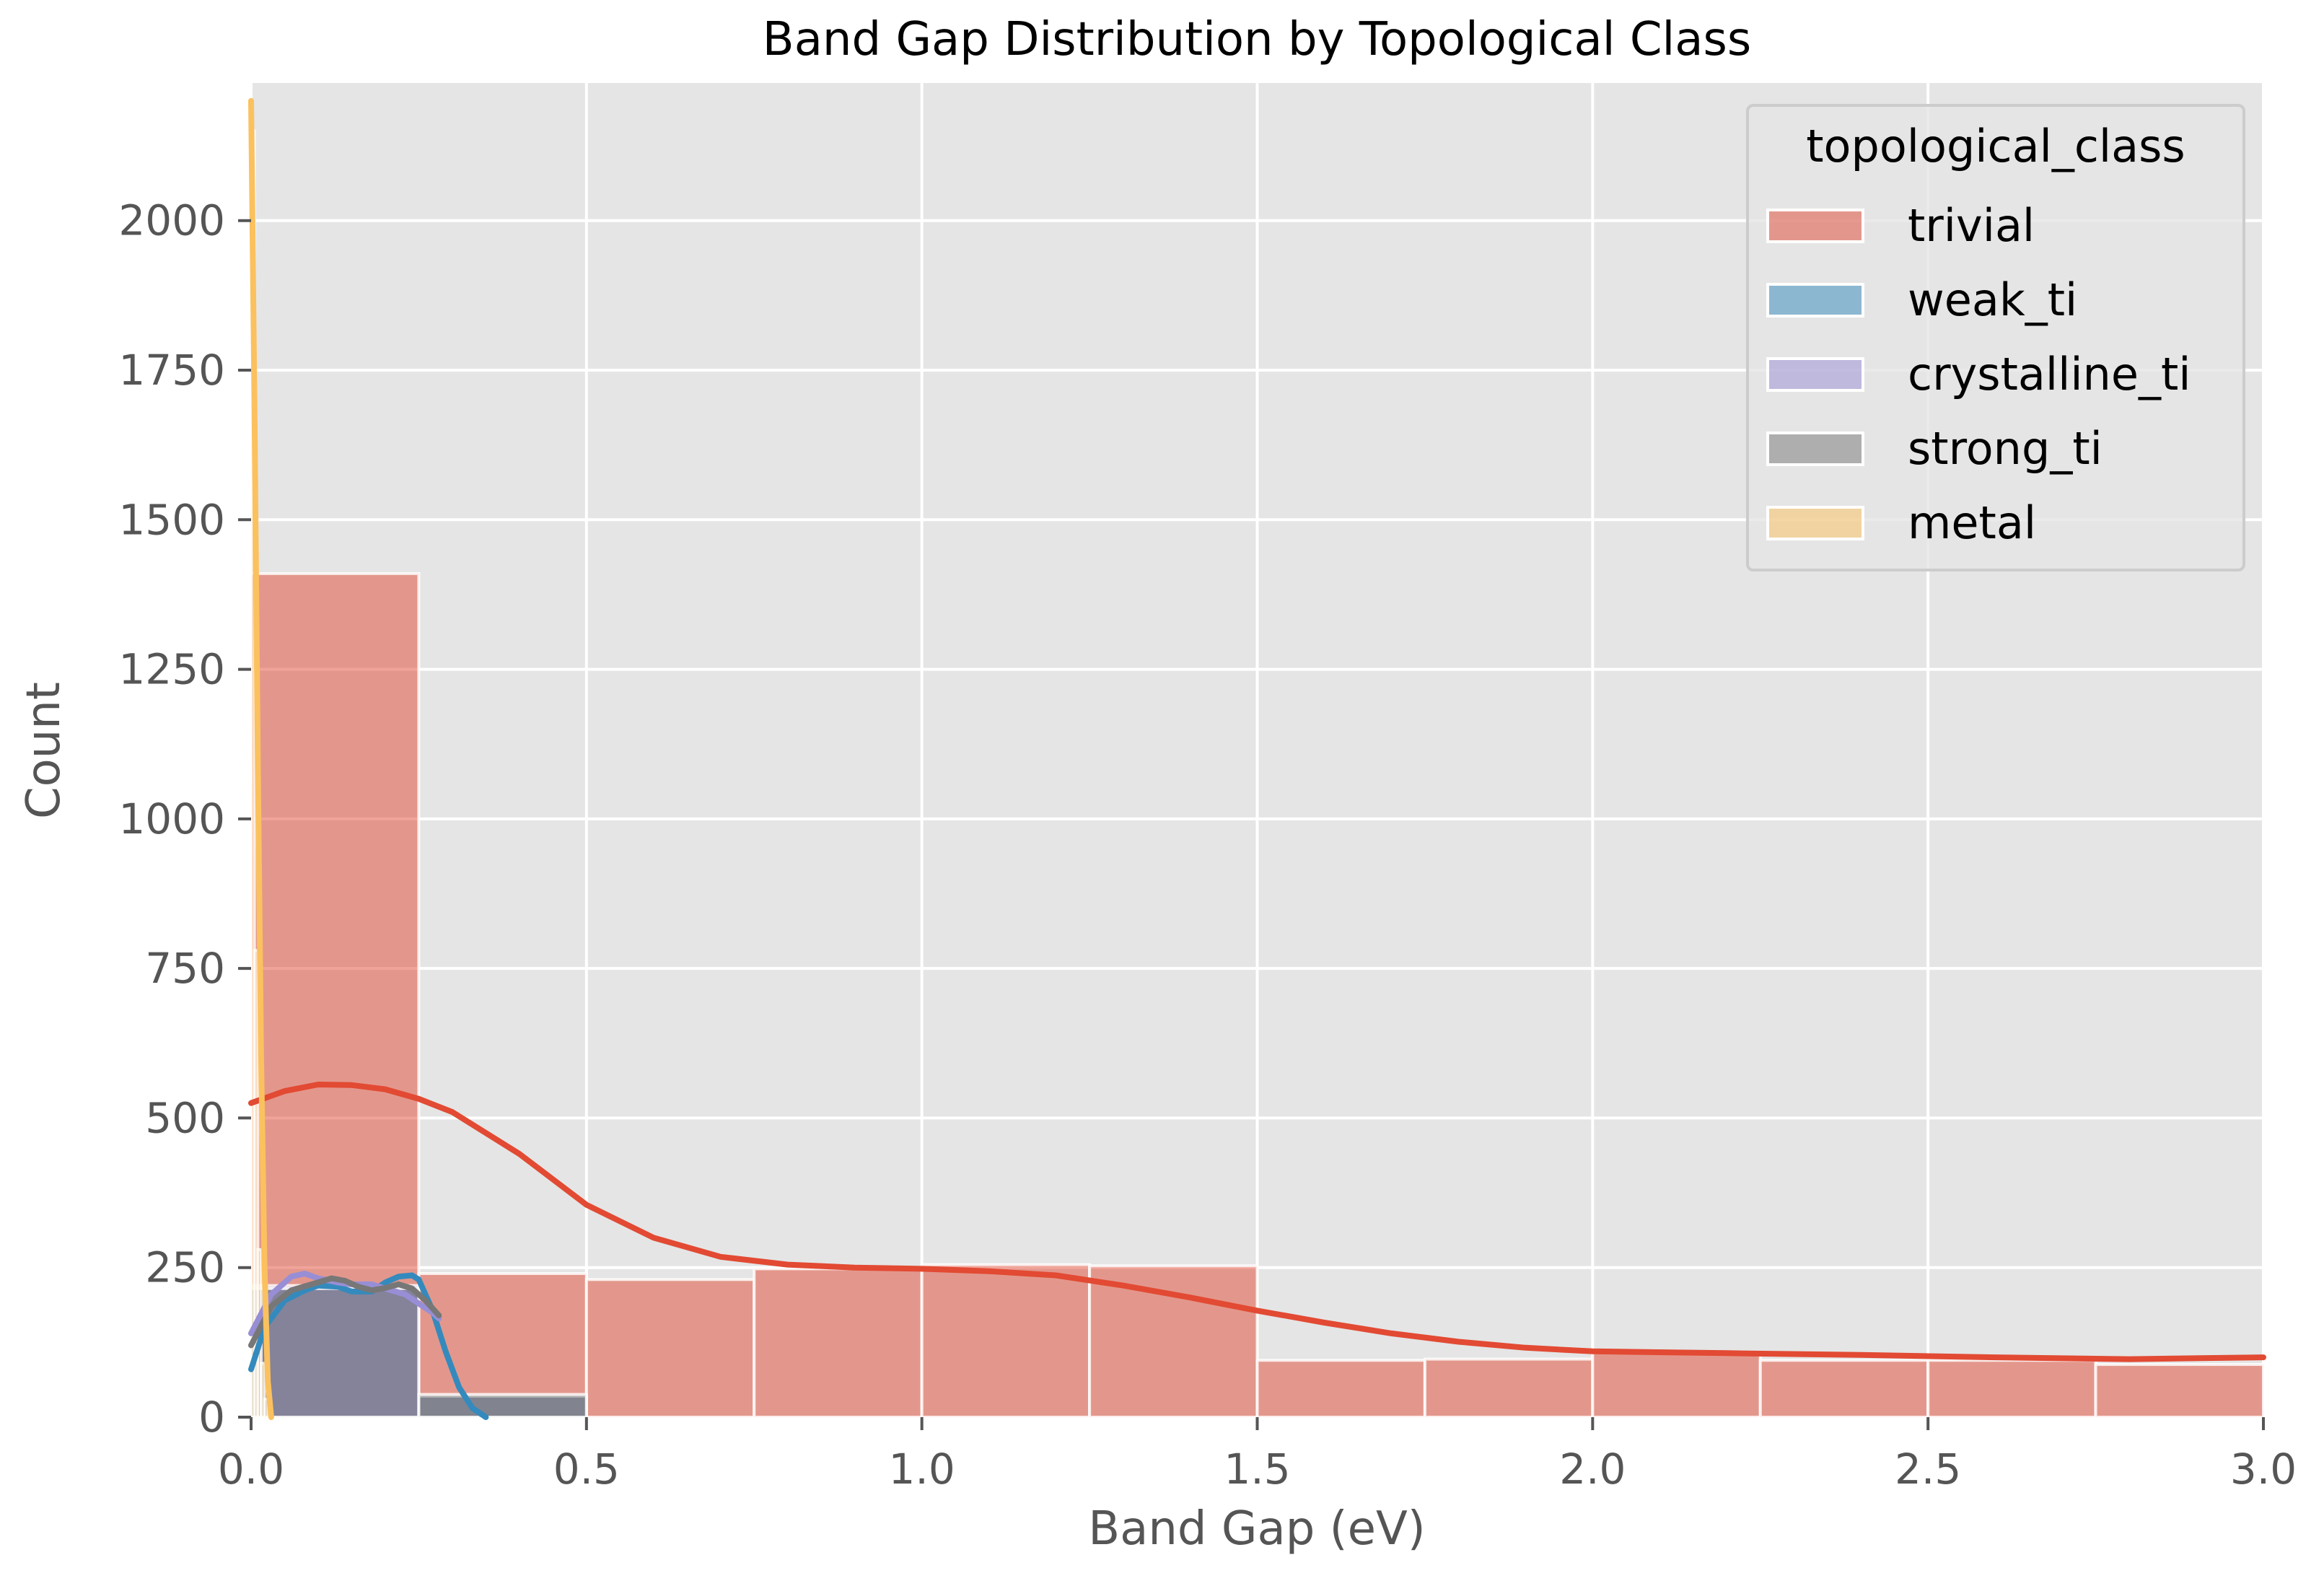  What do you see at coordinates (1972, 522) in the screenshot?
I see `legend-label-metal: metal` at bounding box center [1972, 522].